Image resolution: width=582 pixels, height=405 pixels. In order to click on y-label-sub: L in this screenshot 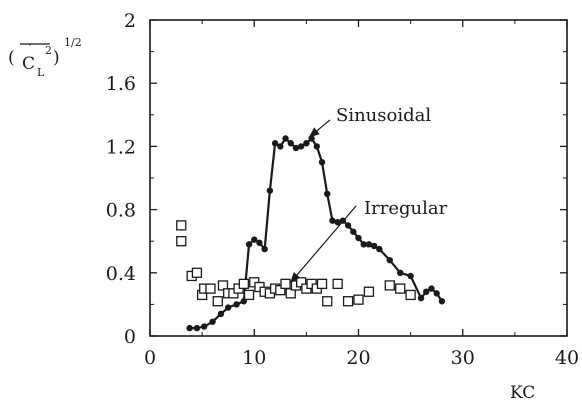, I will do `click(41, 72)`.